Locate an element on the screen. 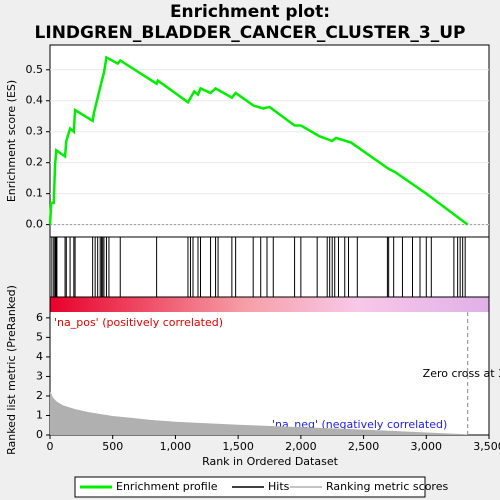 Image resolution: width=500 pixels, height=500 pixels. y-tick-label: 2 is located at coordinates (39, 395).